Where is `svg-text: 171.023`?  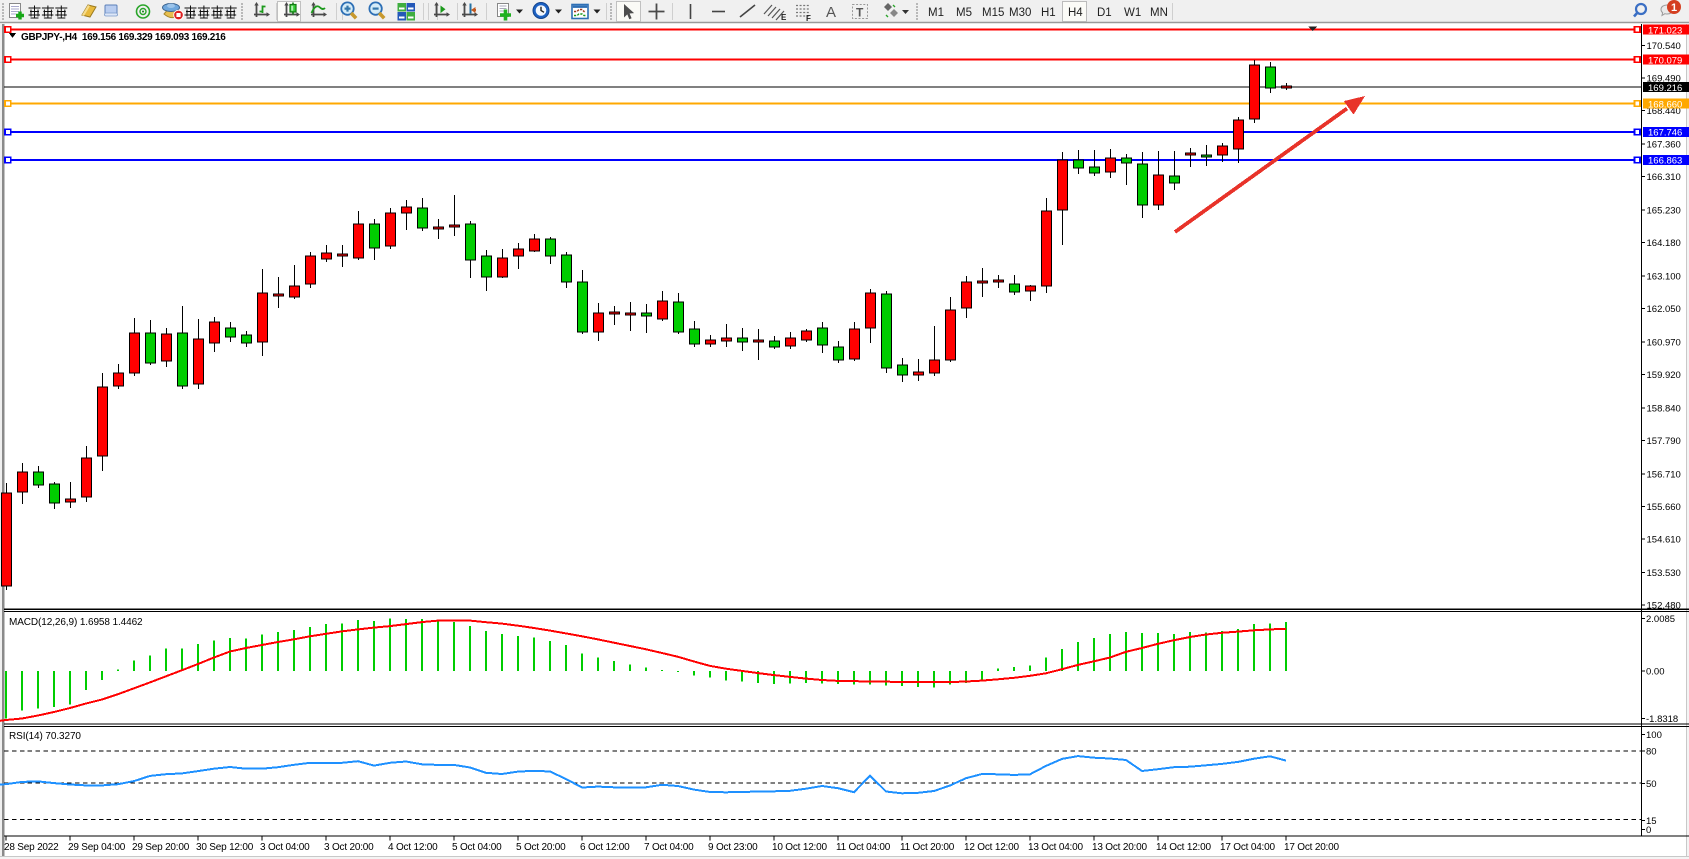
svg-text: 171.023 is located at coordinates (1665, 30).